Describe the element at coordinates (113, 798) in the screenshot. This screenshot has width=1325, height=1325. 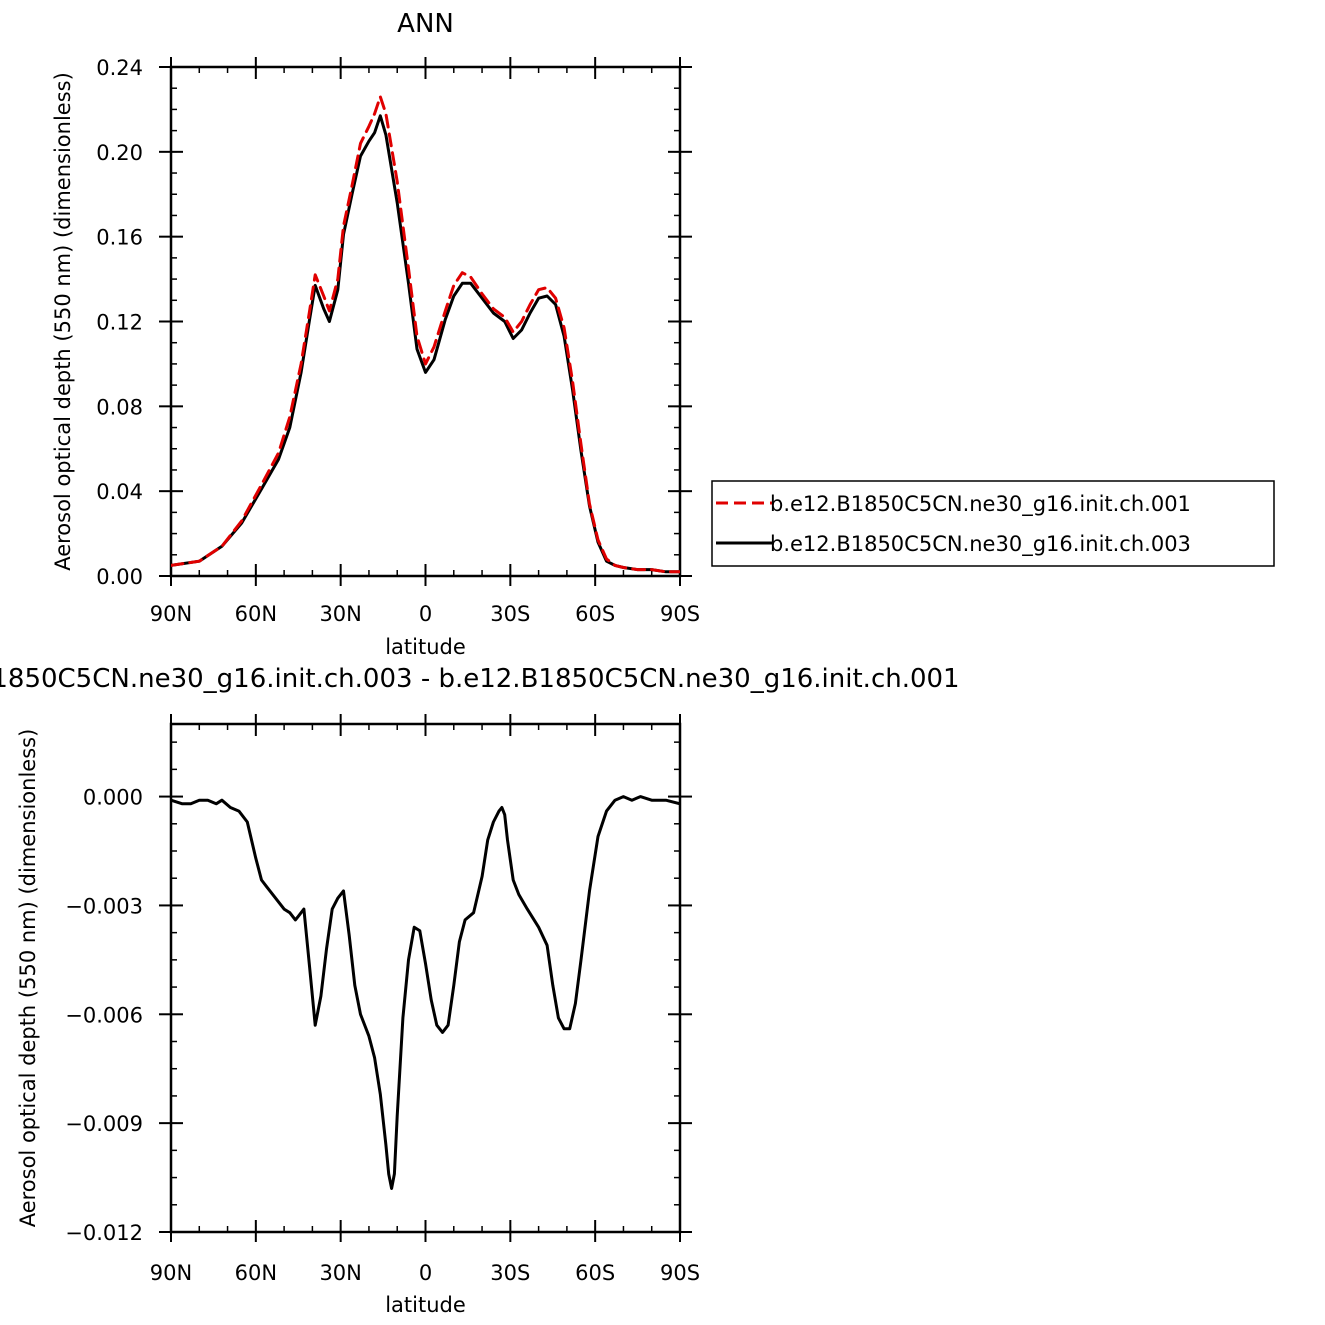
I see `y-tick-label: 0.000` at that location.